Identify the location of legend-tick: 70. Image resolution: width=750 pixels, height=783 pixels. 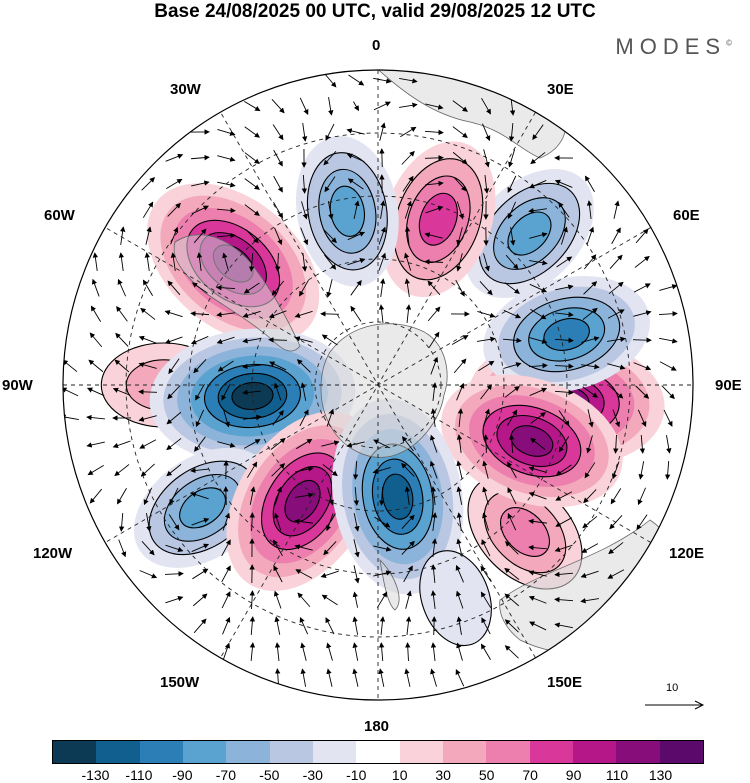
(530, 775).